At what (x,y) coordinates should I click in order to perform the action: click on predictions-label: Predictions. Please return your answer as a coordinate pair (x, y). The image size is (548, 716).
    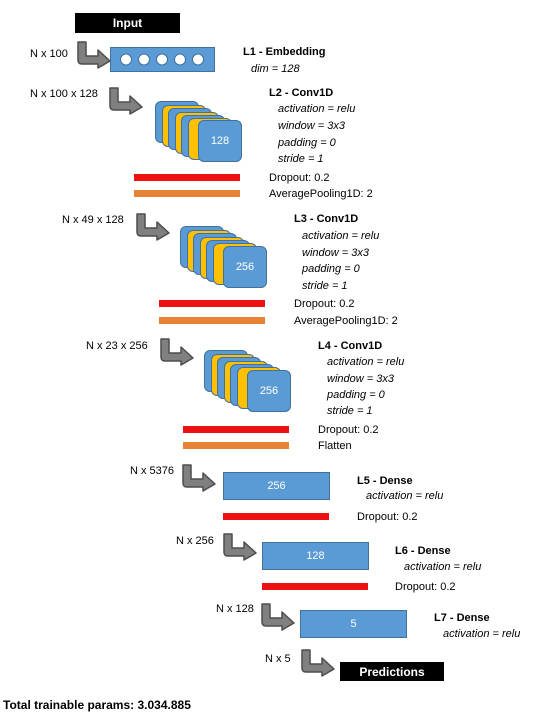
    Looking at the image, I should click on (392, 671).